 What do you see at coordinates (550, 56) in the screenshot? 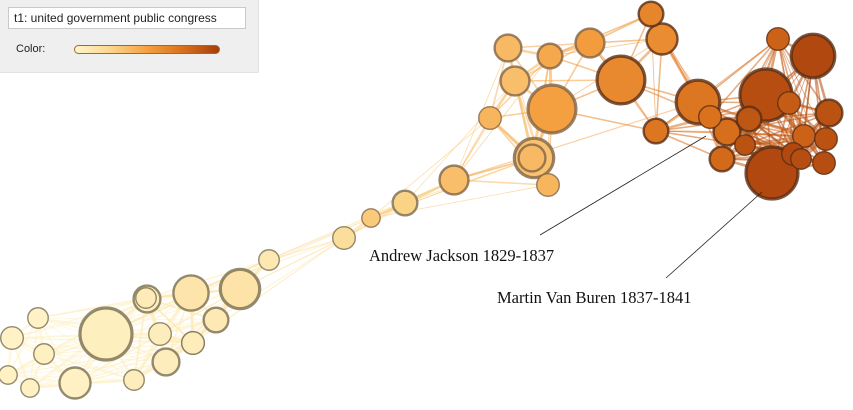
I see `network-node-a30` at bounding box center [550, 56].